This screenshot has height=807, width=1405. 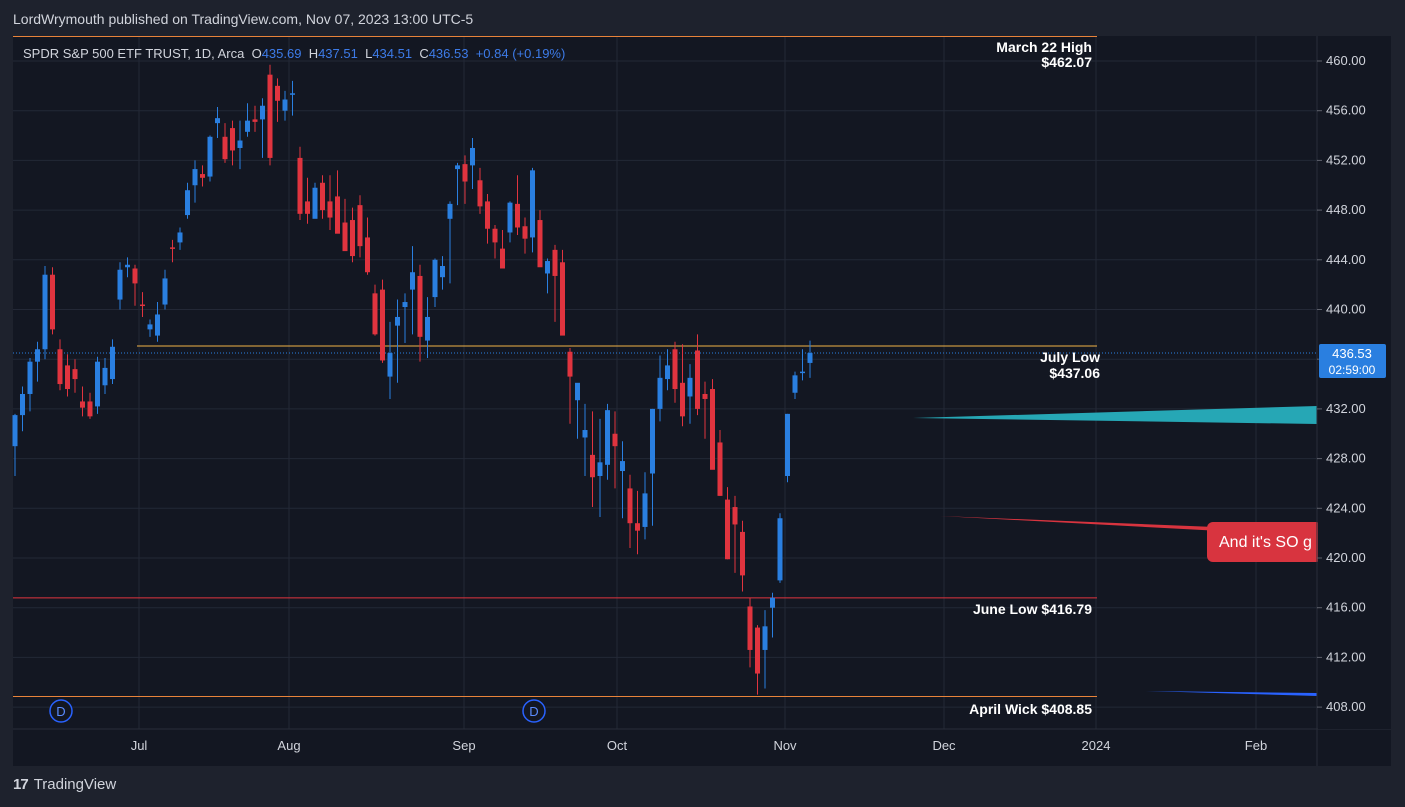 I want to click on high-label: H, so click(x=313, y=53).